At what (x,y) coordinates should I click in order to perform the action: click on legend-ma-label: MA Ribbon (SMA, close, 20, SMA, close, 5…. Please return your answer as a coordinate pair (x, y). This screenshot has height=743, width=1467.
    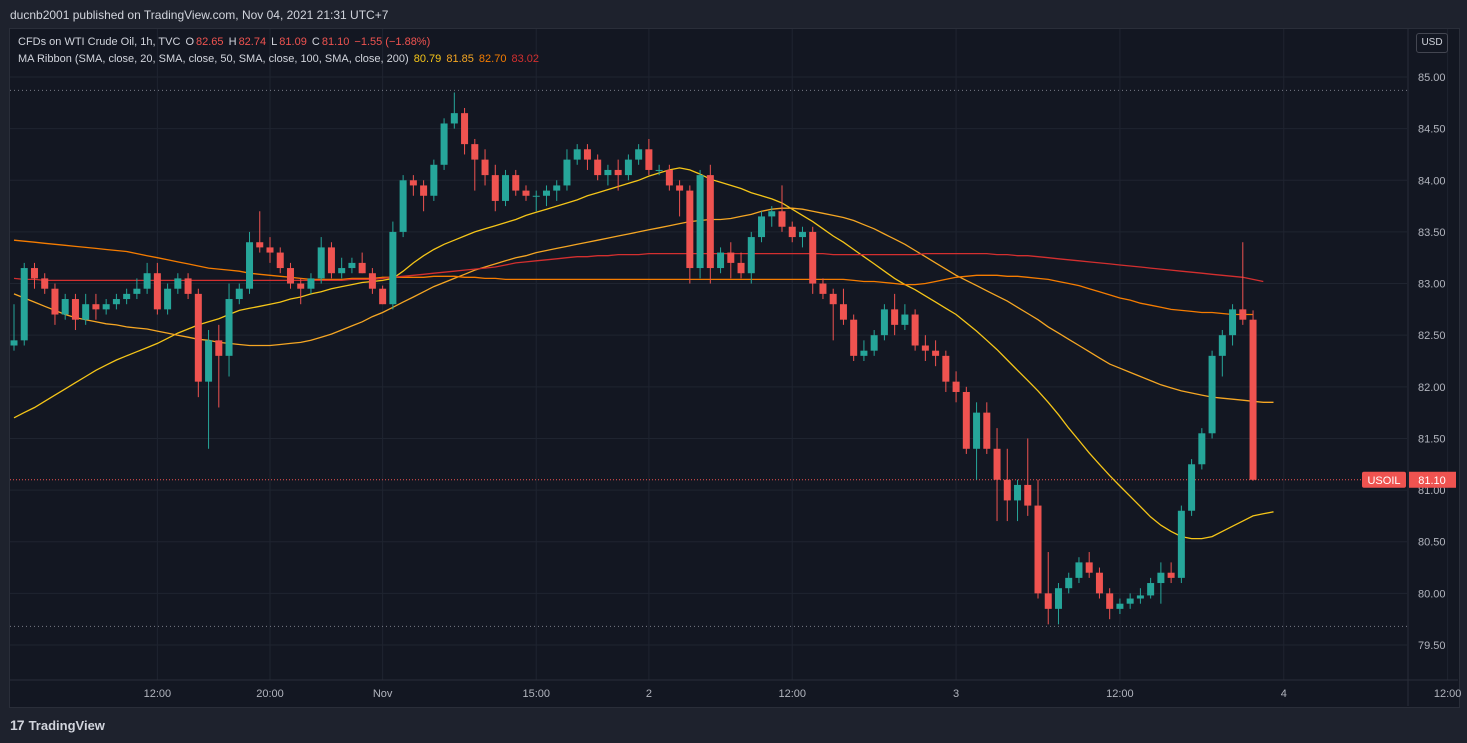
    Looking at the image, I should click on (213, 59).